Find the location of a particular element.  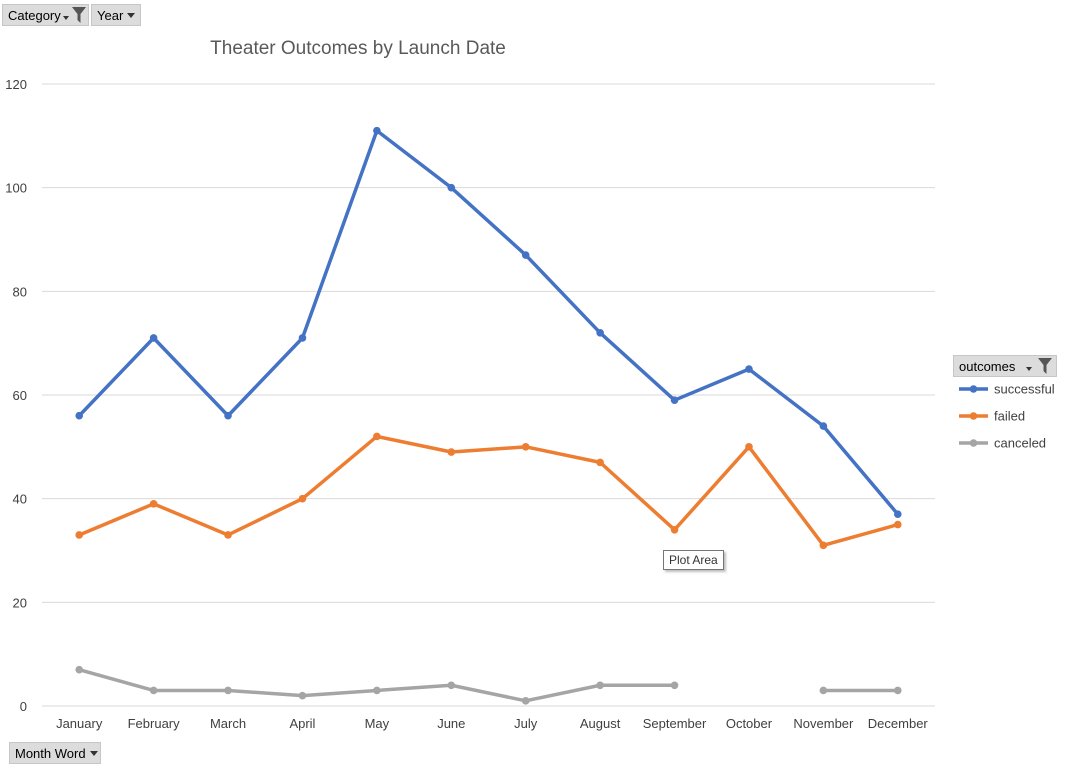

x-tick-label: May is located at coordinates (377, 723).